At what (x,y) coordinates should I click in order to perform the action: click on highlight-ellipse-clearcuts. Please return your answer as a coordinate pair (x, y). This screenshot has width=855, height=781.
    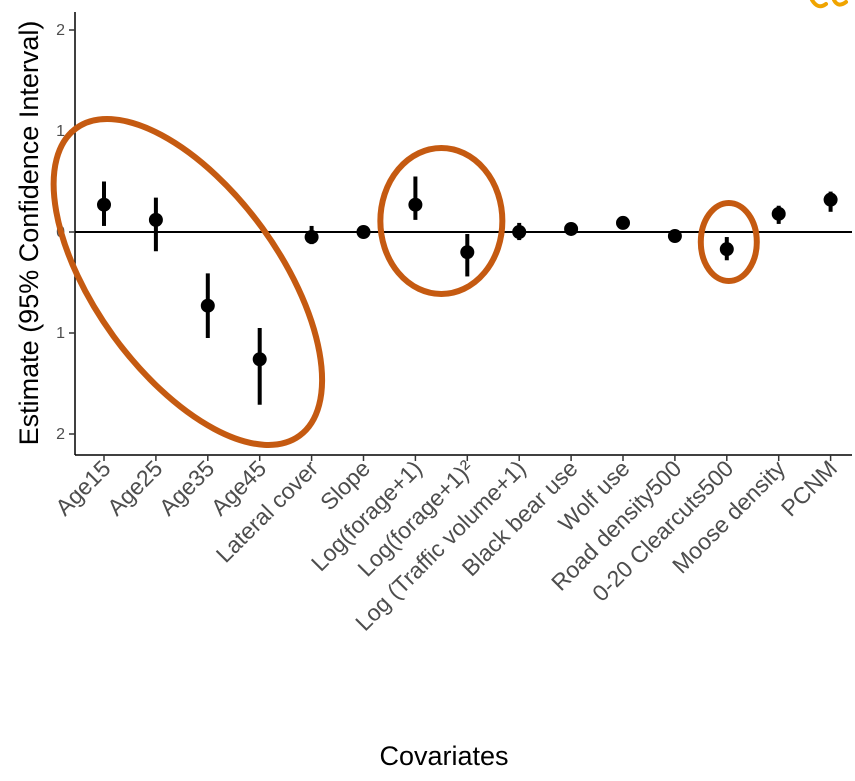
    Looking at the image, I should click on (728, 242).